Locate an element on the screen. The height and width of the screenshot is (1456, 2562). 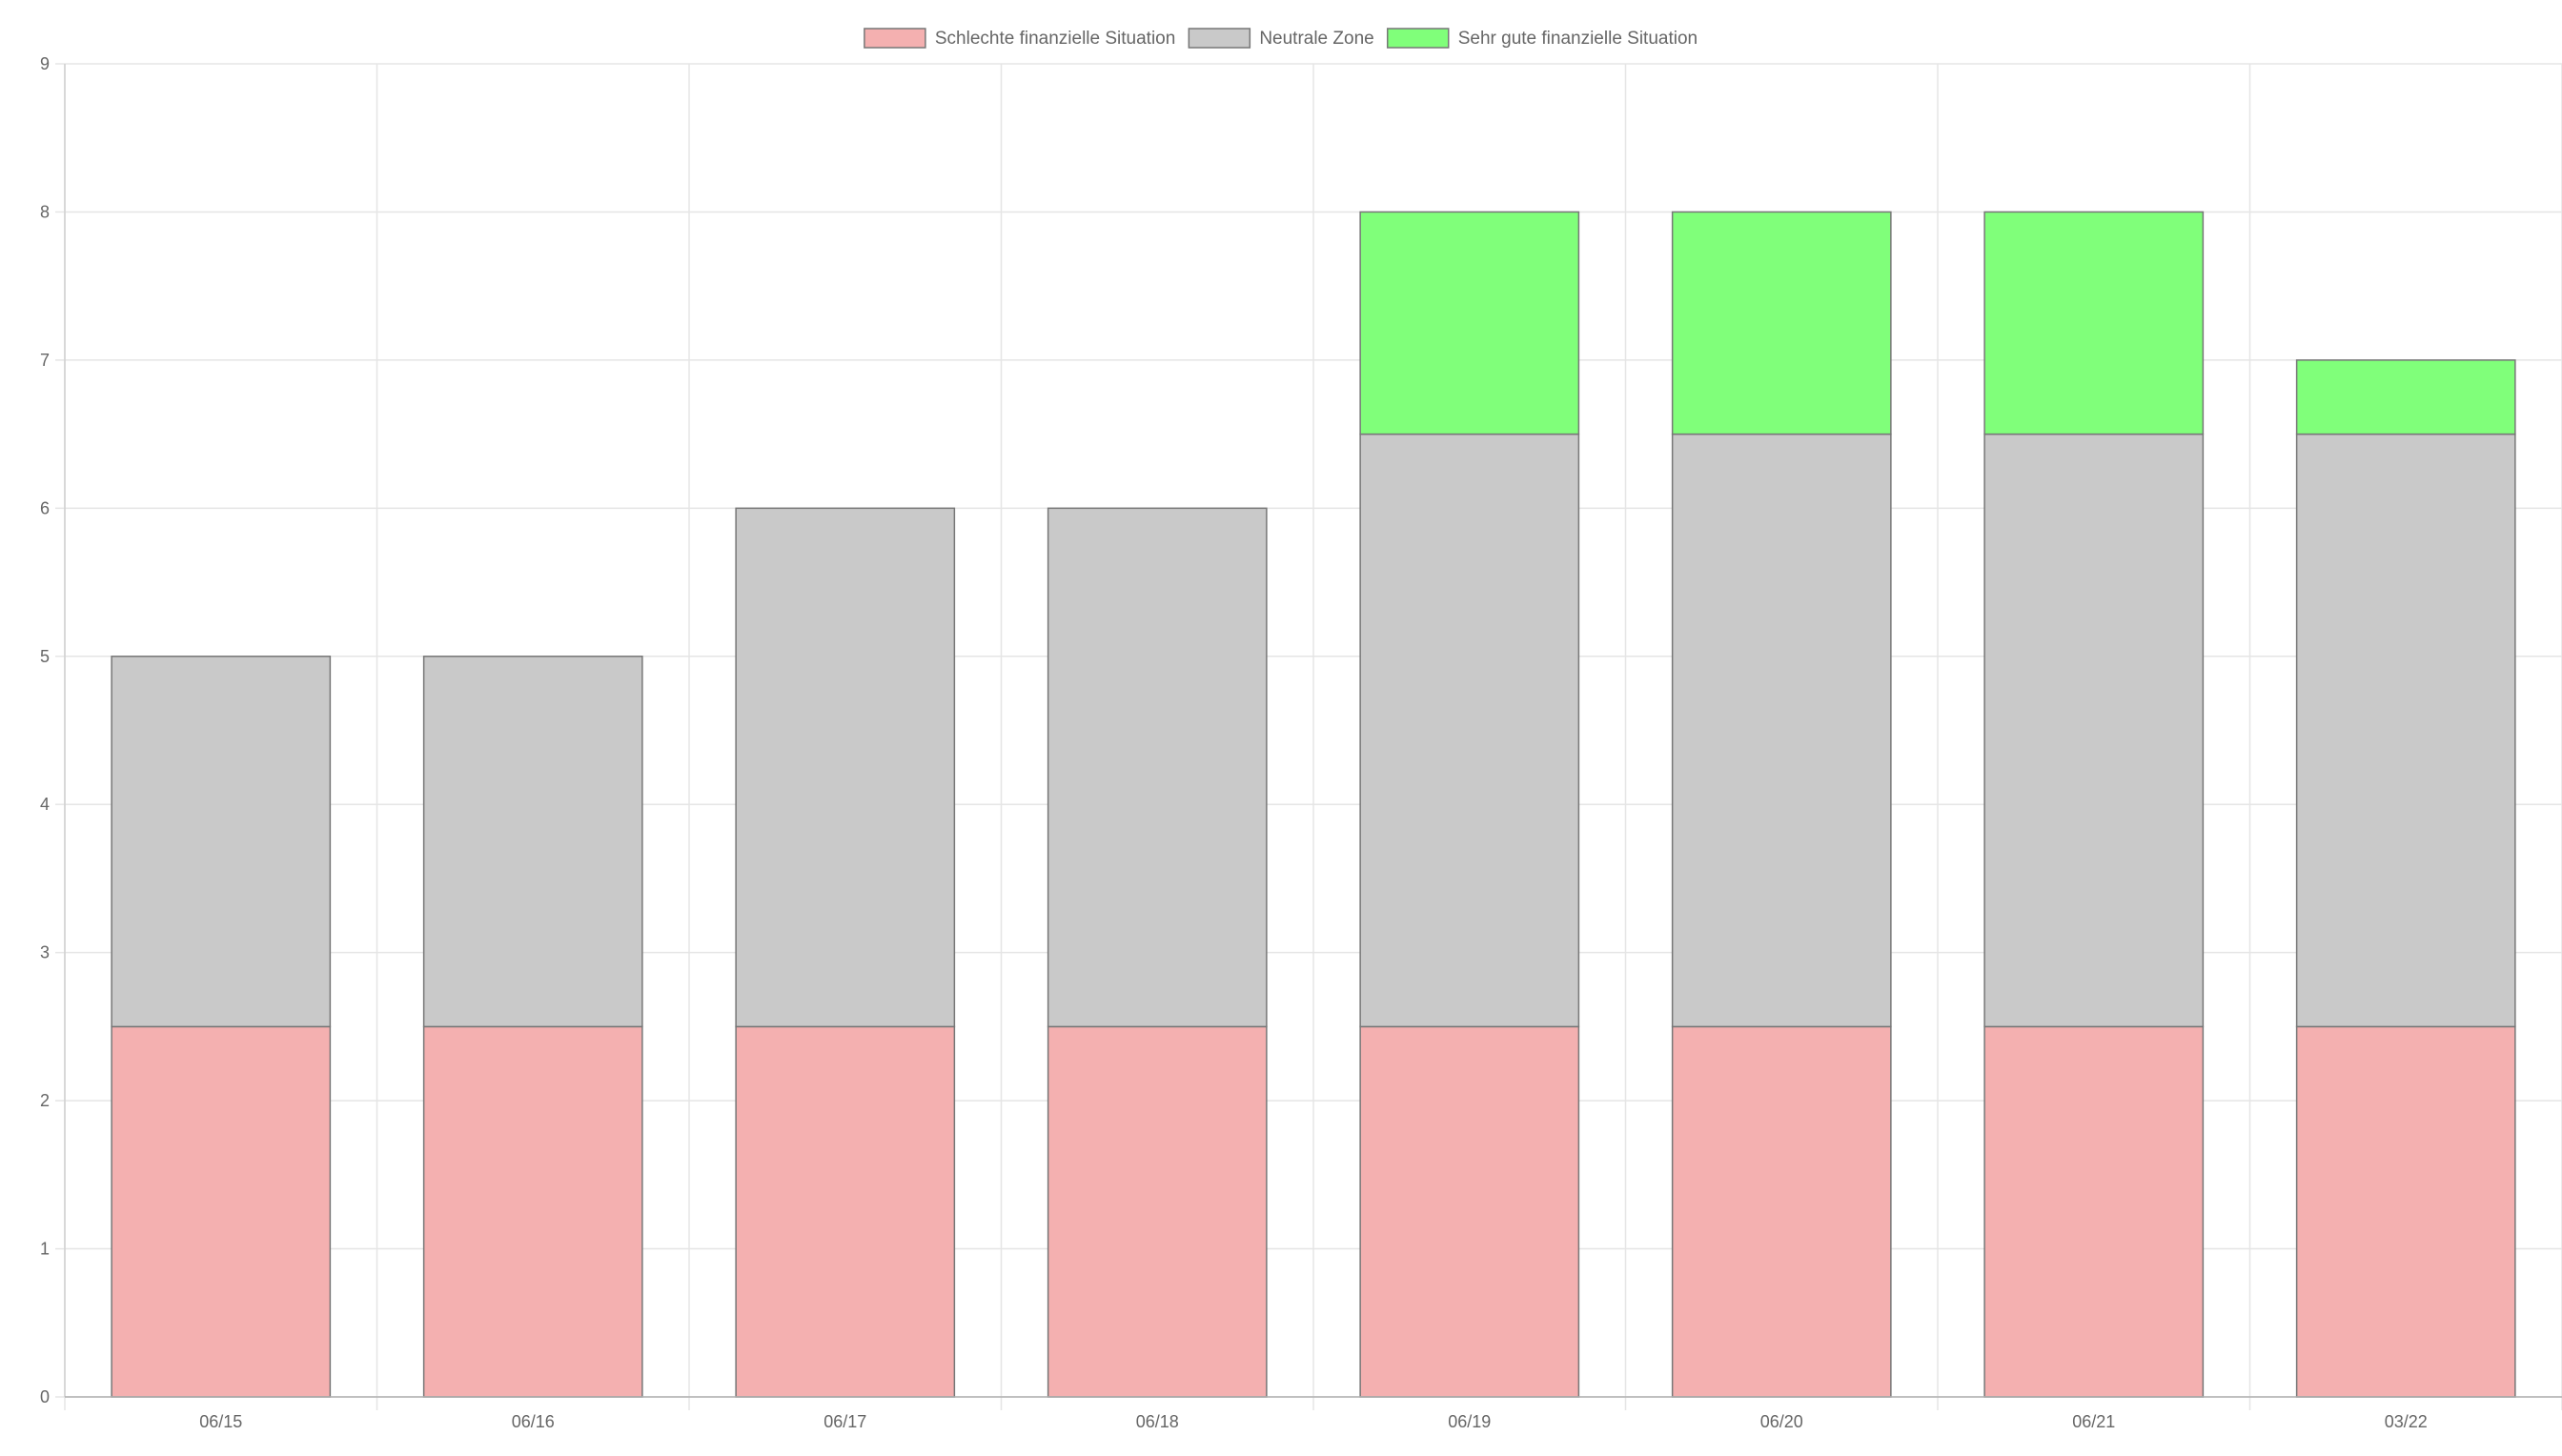
y-tick-label: 1 is located at coordinates (45, 1250).